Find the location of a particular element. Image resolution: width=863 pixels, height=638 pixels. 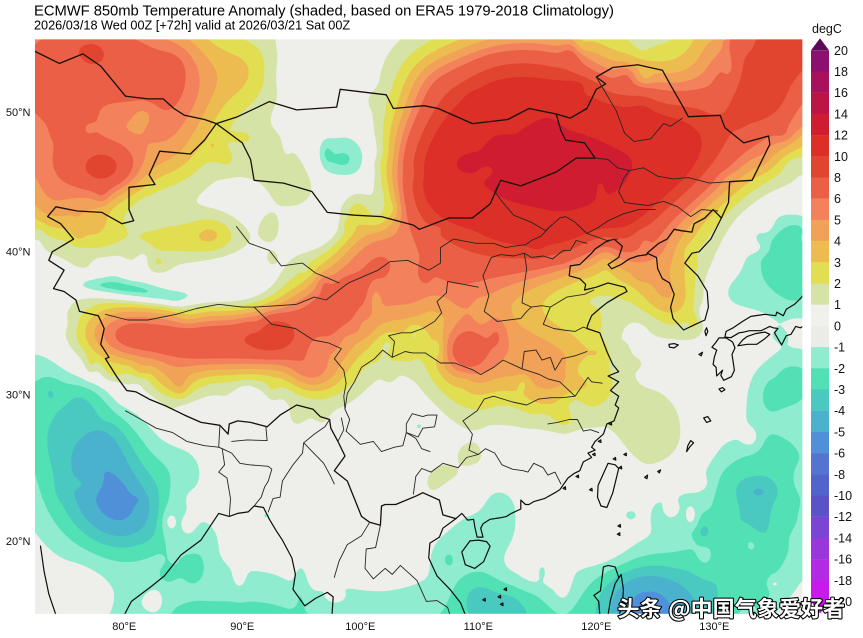

svg-text: 16 is located at coordinates (841, 93).